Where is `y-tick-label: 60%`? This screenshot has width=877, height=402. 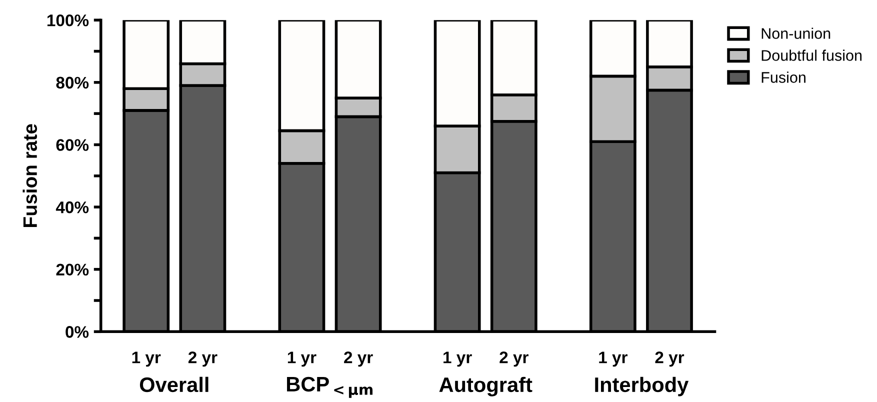
y-tick-label: 60% is located at coordinates (72, 145).